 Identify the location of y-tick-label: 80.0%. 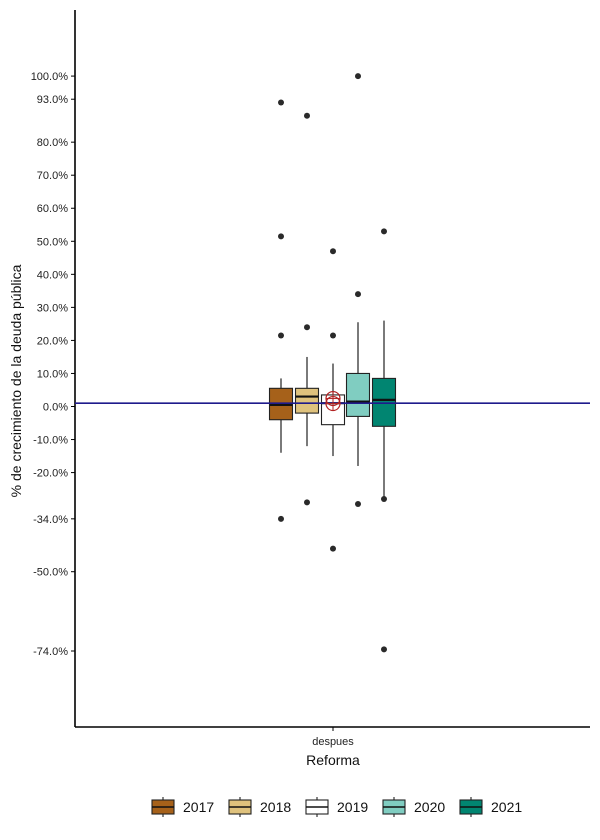
(52, 143).